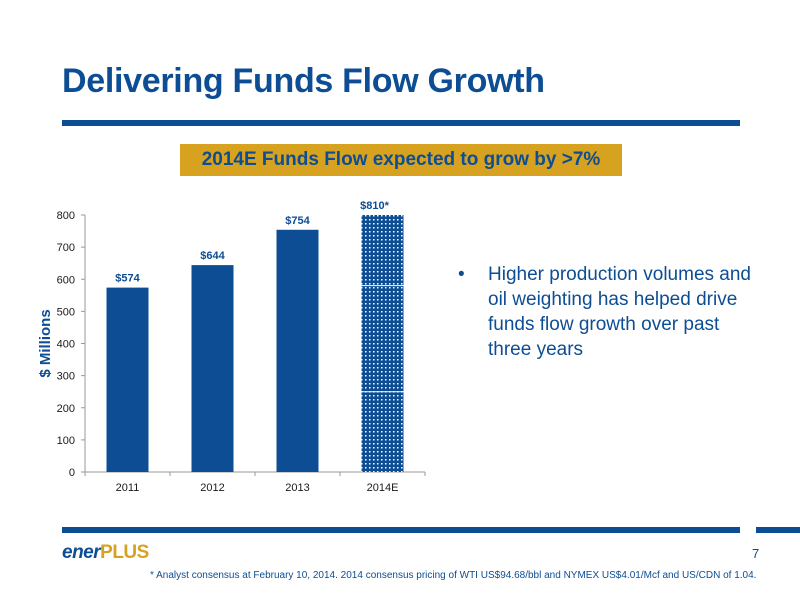 The height and width of the screenshot is (600, 800). Describe the element at coordinates (401, 160) in the screenshot. I see `callout-banner: 2014E Funds Flow expected to grow by >7%` at that location.